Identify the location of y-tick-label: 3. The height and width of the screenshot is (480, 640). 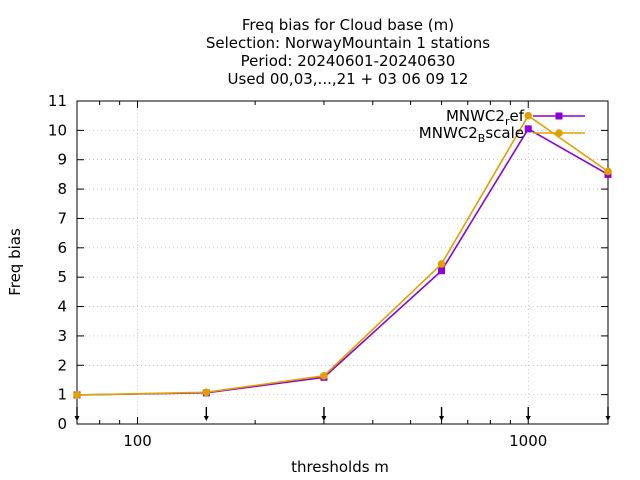
(62, 336).